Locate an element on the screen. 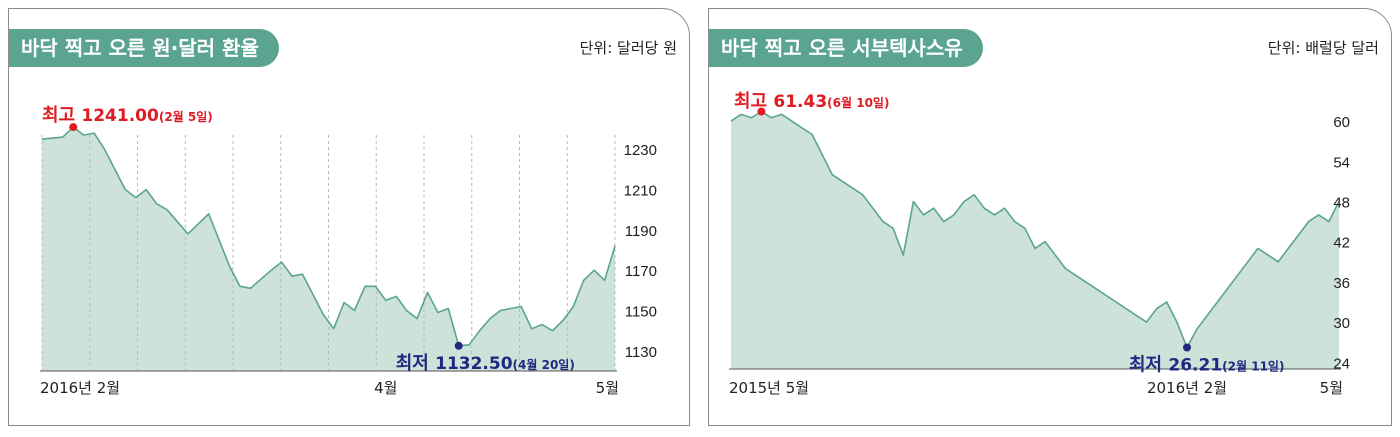  unit-label: 단위: 달러당 원 is located at coordinates (628, 48).